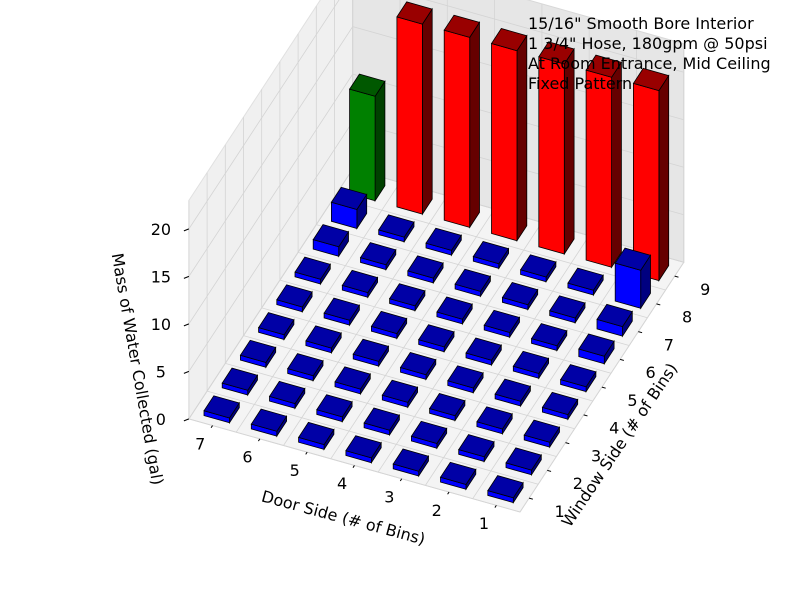 Image resolution: width=800 pixels, height=600 pixels. I want to click on y-tick-label: 8, so click(687, 317).